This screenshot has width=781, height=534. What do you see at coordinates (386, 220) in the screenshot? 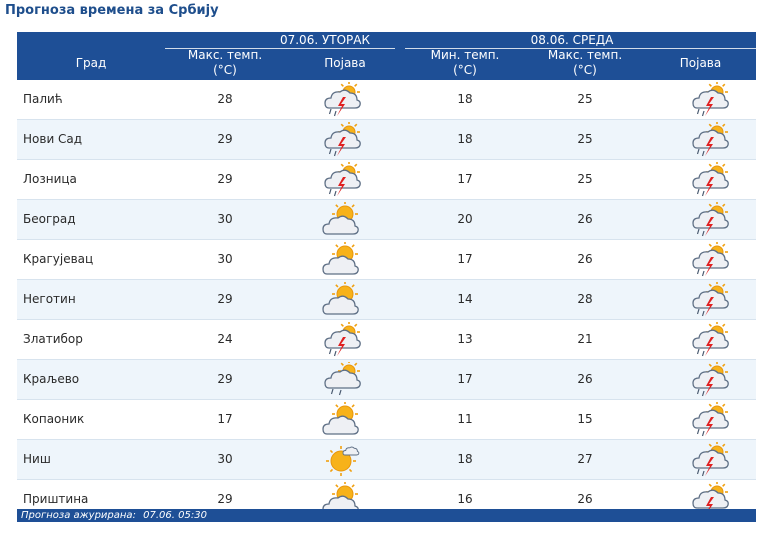
I see `table-row: Београд 30 20 26` at bounding box center [386, 220].